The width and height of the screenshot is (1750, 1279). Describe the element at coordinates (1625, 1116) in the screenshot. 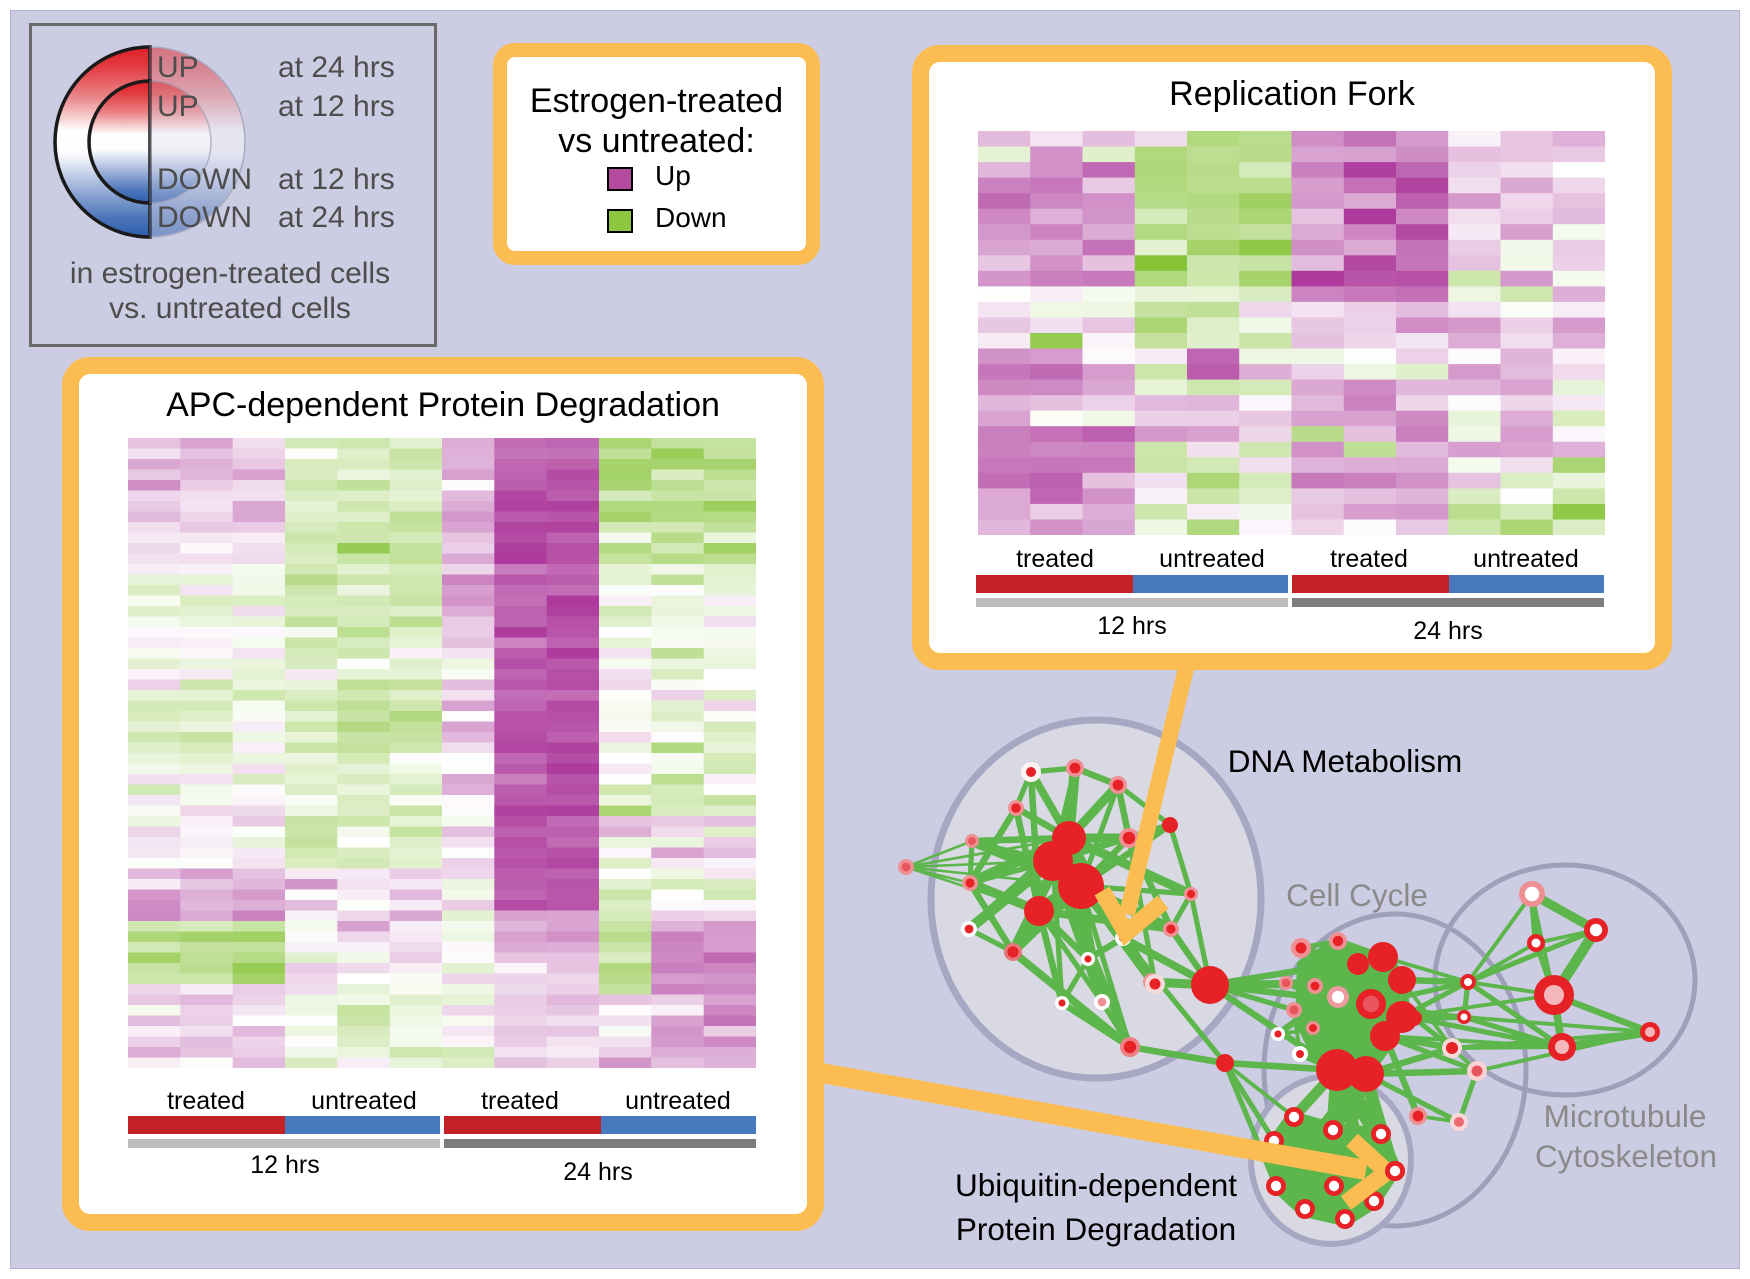

I see `svg-text: Microtubule` at that location.